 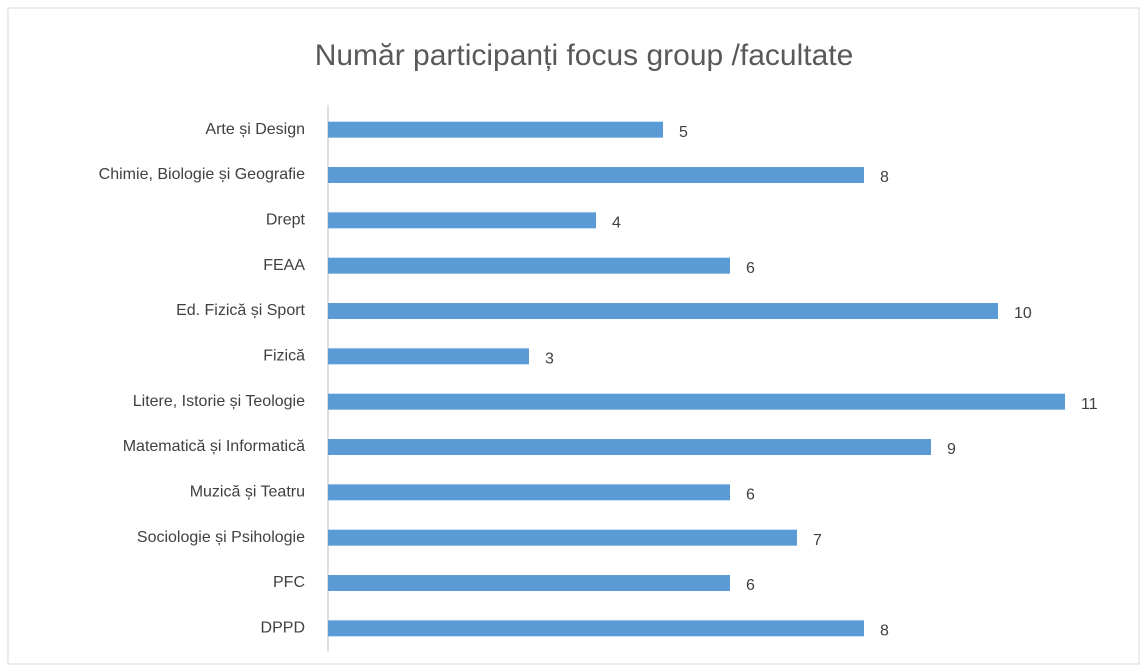 I want to click on y-tick-label: Fizică, so click(x=284, y=356).